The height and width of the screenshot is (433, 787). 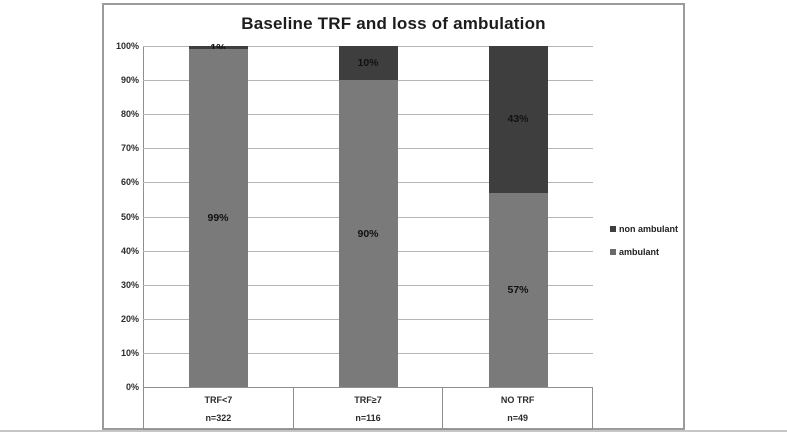 What do you see at coordinates (129, 318) in the screenshot?
I see `y-tick-label: 20%` at bounding box center [129, 318].